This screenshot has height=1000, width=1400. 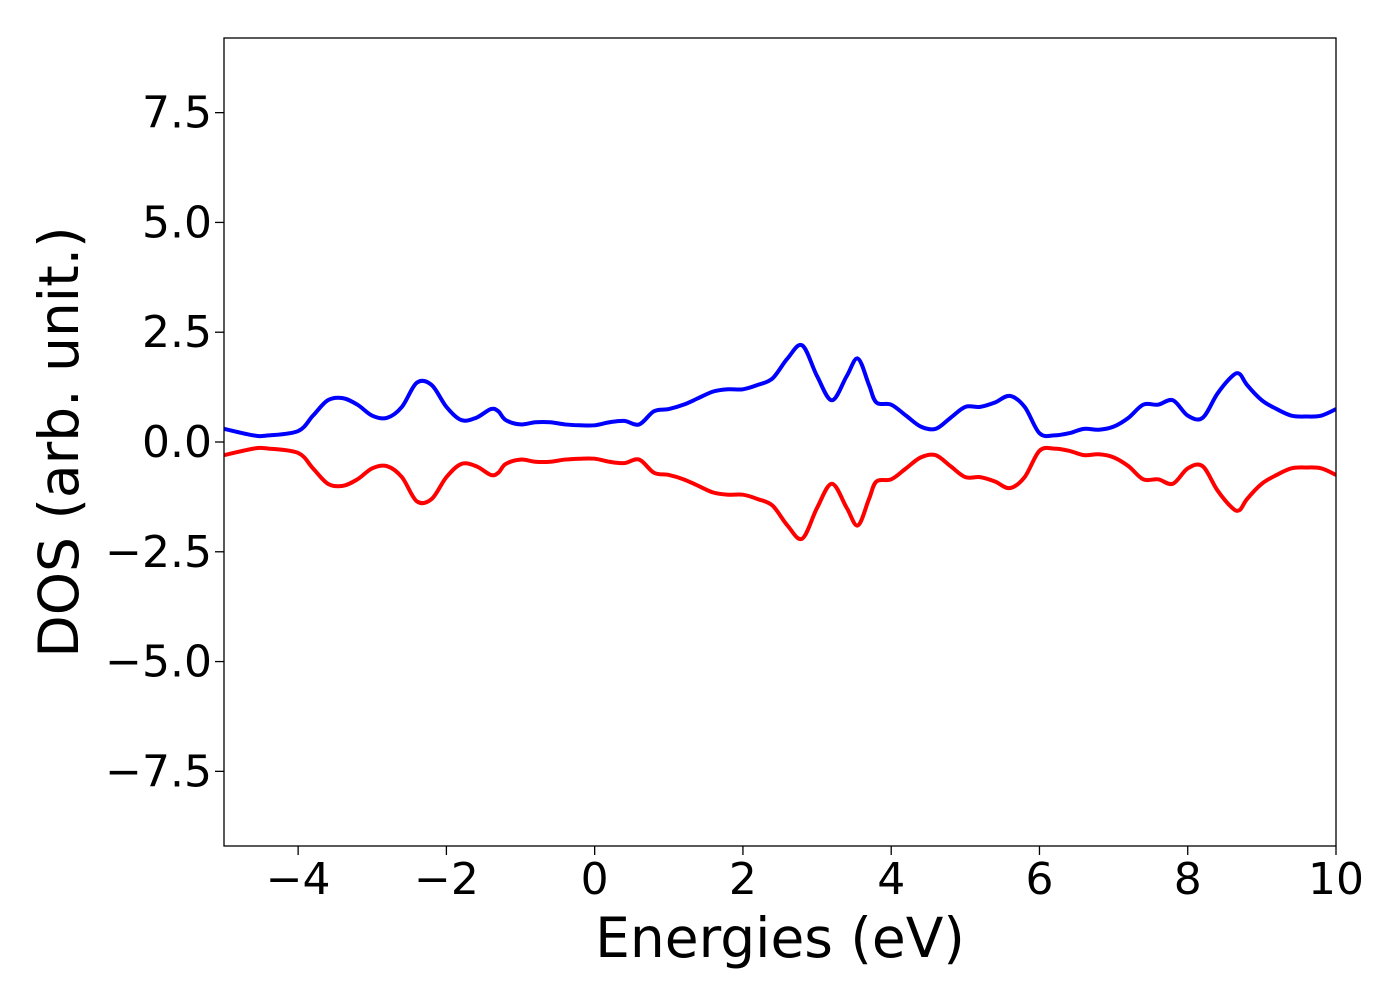 I want to click on y-tick-label: −5.0, so click(x=158, y=662).